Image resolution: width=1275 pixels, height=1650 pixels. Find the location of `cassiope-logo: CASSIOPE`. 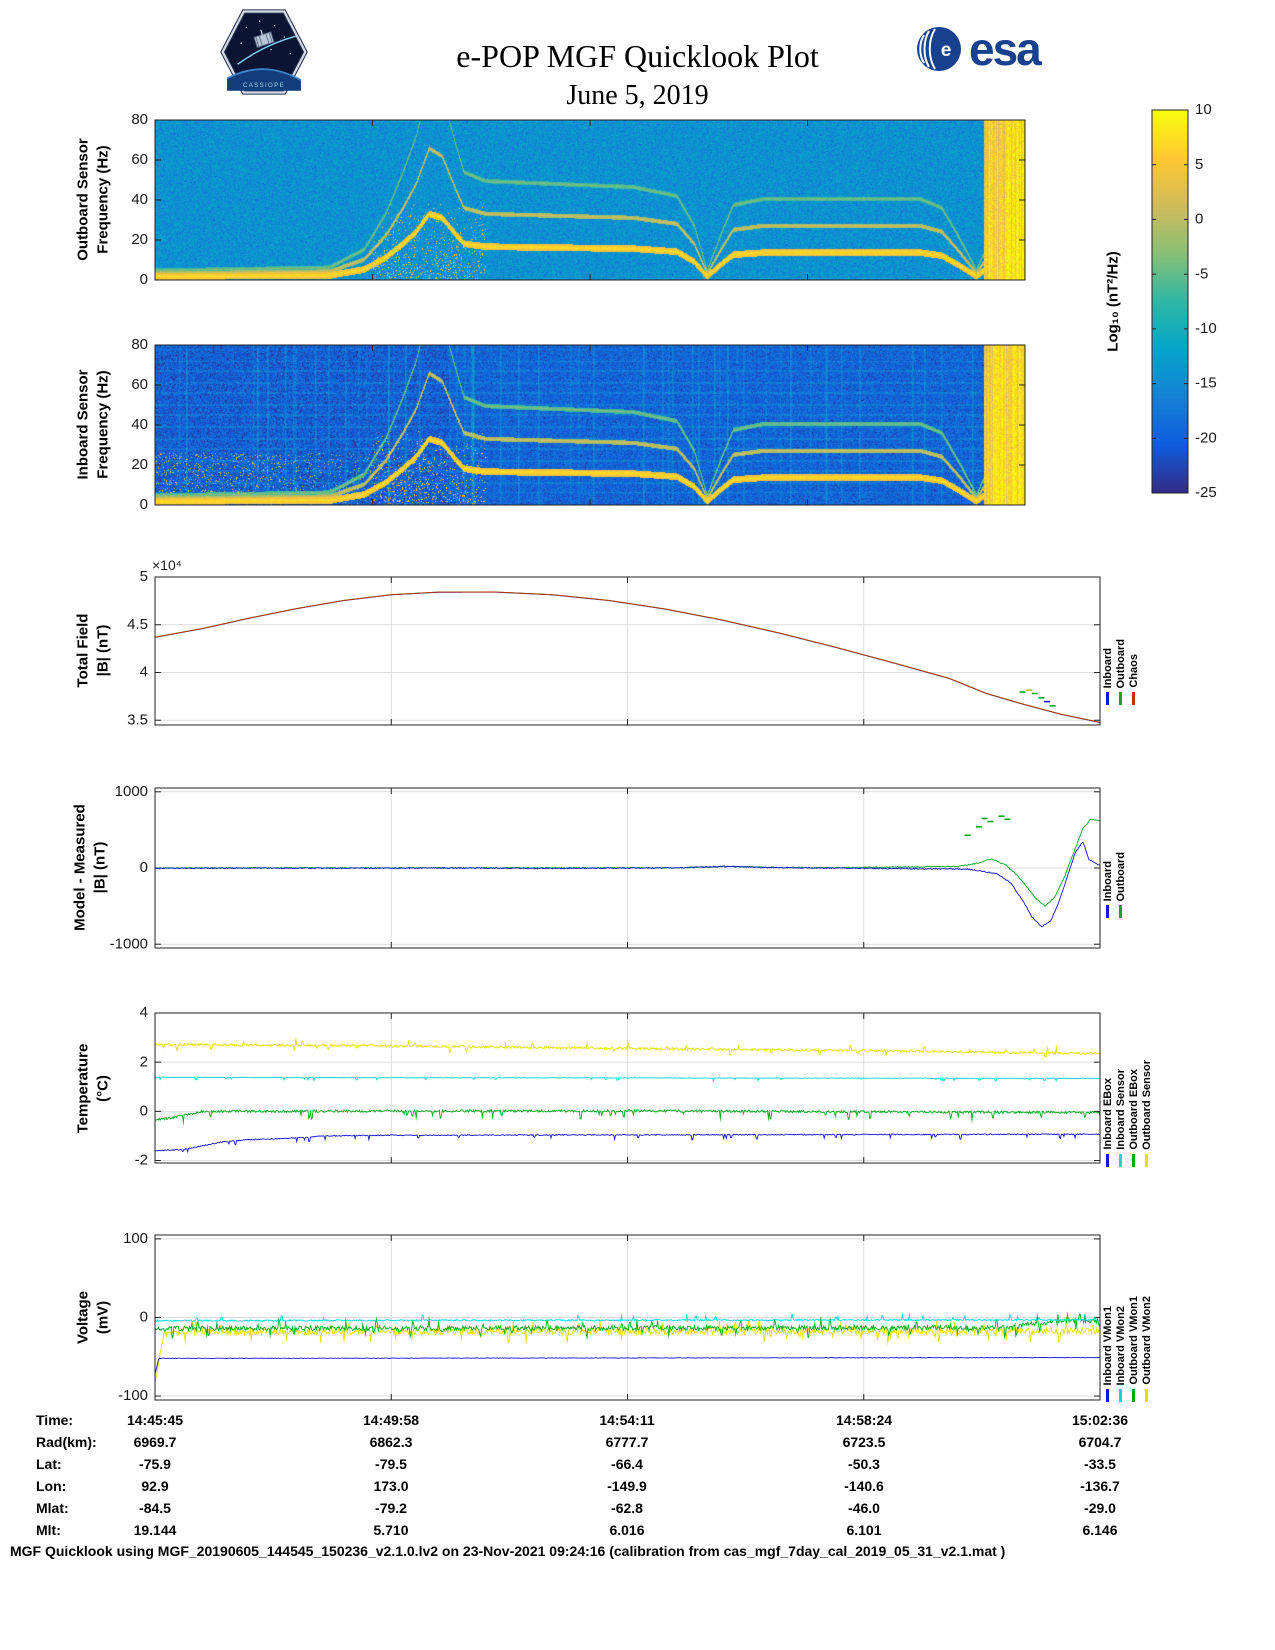

cassiope-logo: CASSIOPE is located at coordinates (264, 54).